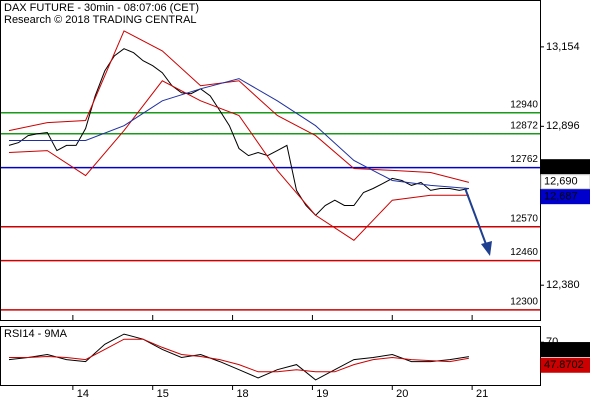  What do you see at coordinates (163, 394) in the screenshot?
I see `x-tick-label: 15` at bounding box center [163, 394].